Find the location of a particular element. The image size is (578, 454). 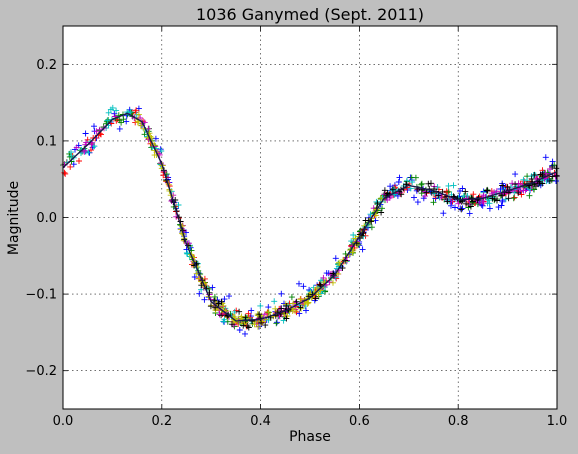

y-tick-label: −0.1 is located at coordinates (41, 295).